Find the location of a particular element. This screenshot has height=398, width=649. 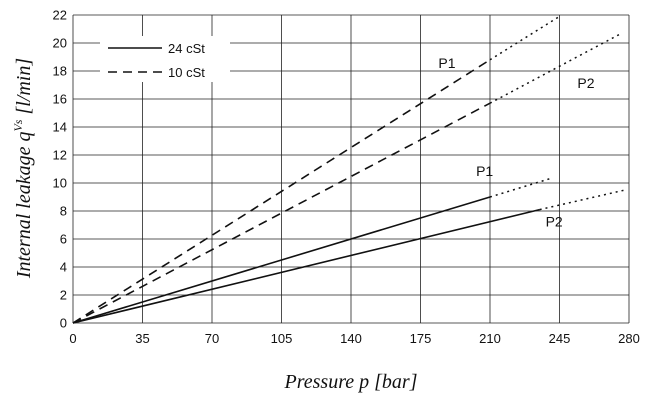

x-tick-label: 210 is located at coordinates (490, 338).